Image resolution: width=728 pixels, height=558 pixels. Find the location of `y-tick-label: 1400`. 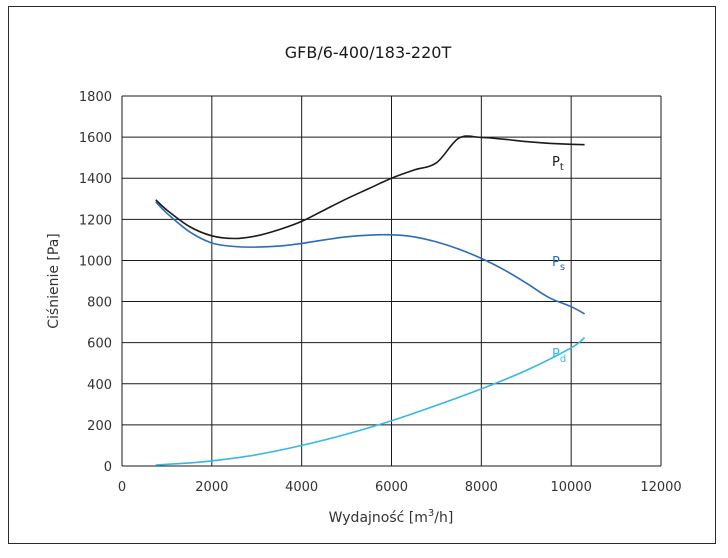

y-tick-label: 1400 is located at coordinates (95, 179).